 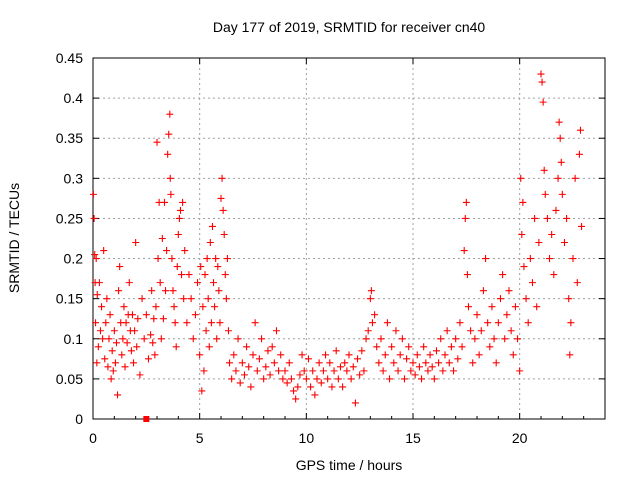 I want to click on x-tick-label: 10, so click(x=307, y=438).